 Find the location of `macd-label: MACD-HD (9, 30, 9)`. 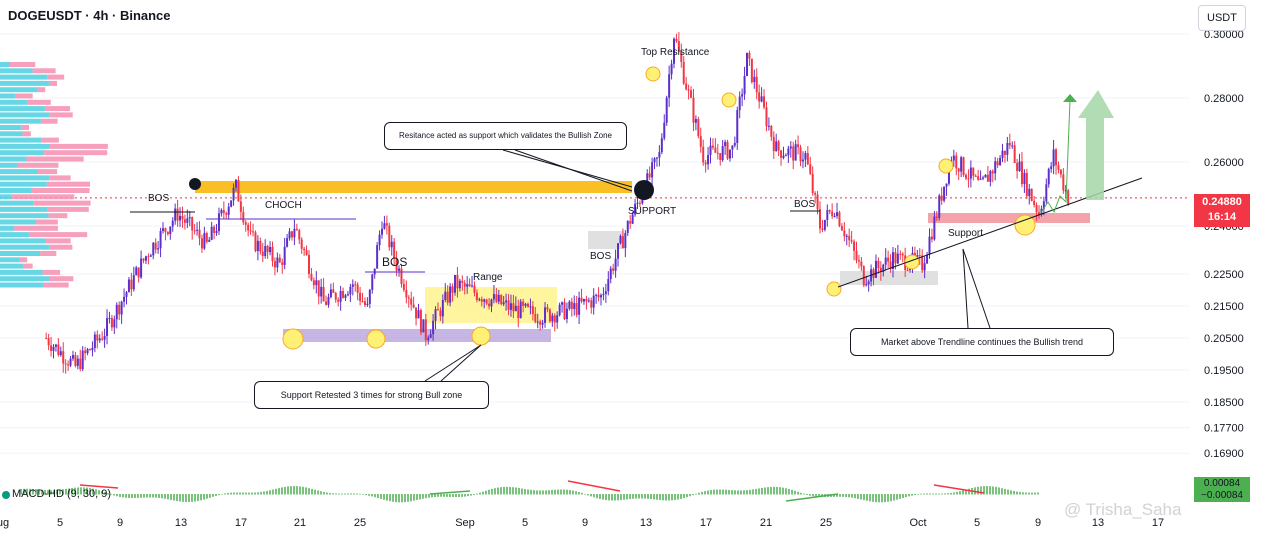

macd-label: MACD-HD (9, 30, 9) is located at coordinates (62, 494).